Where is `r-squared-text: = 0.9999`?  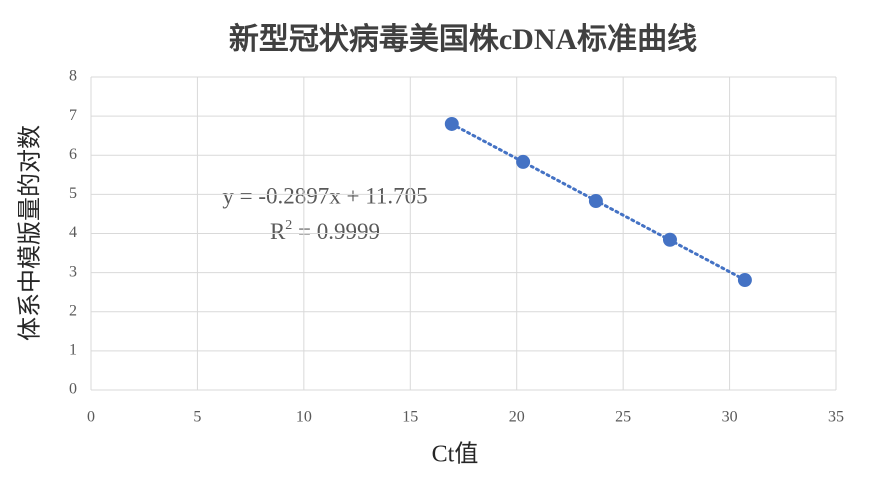
r-squared-text: = 0.9999 is located at coordinates (336, 231).